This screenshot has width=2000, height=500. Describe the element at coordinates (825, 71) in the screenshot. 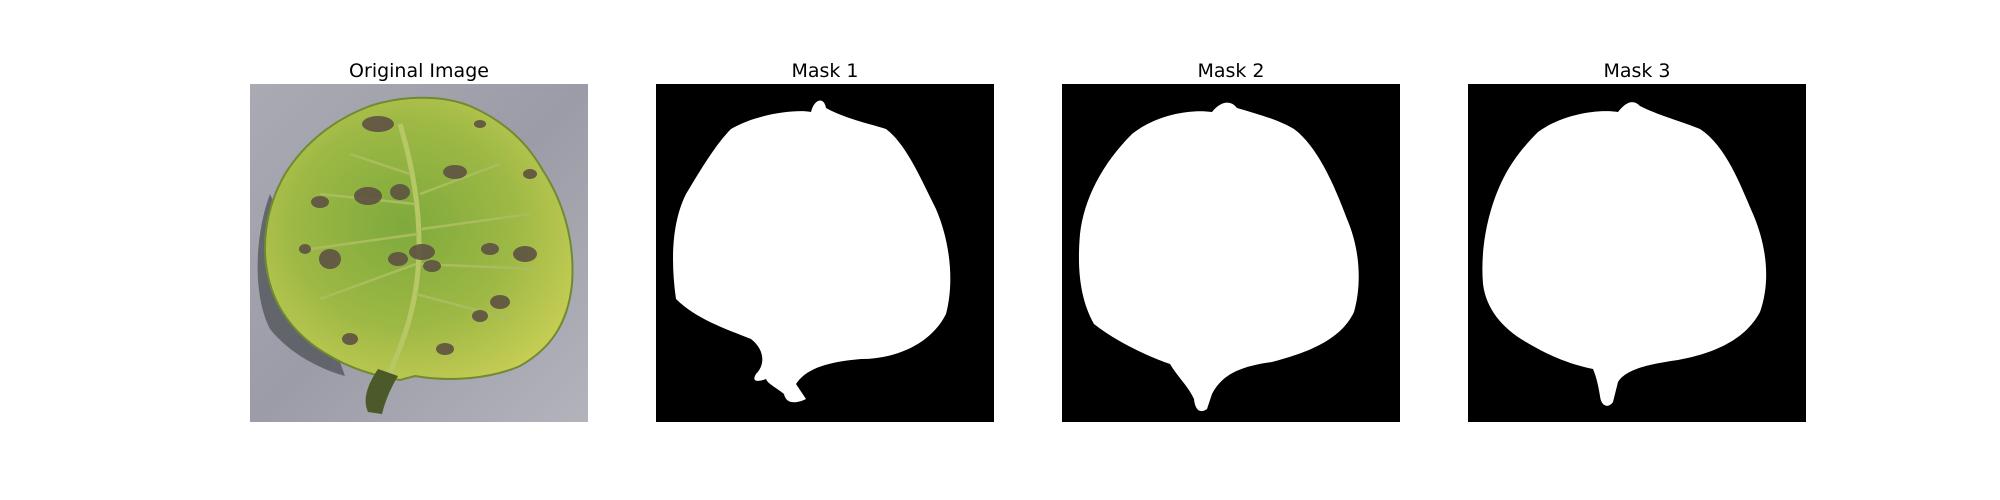

I see `panel-title: Mask 1` at that location.